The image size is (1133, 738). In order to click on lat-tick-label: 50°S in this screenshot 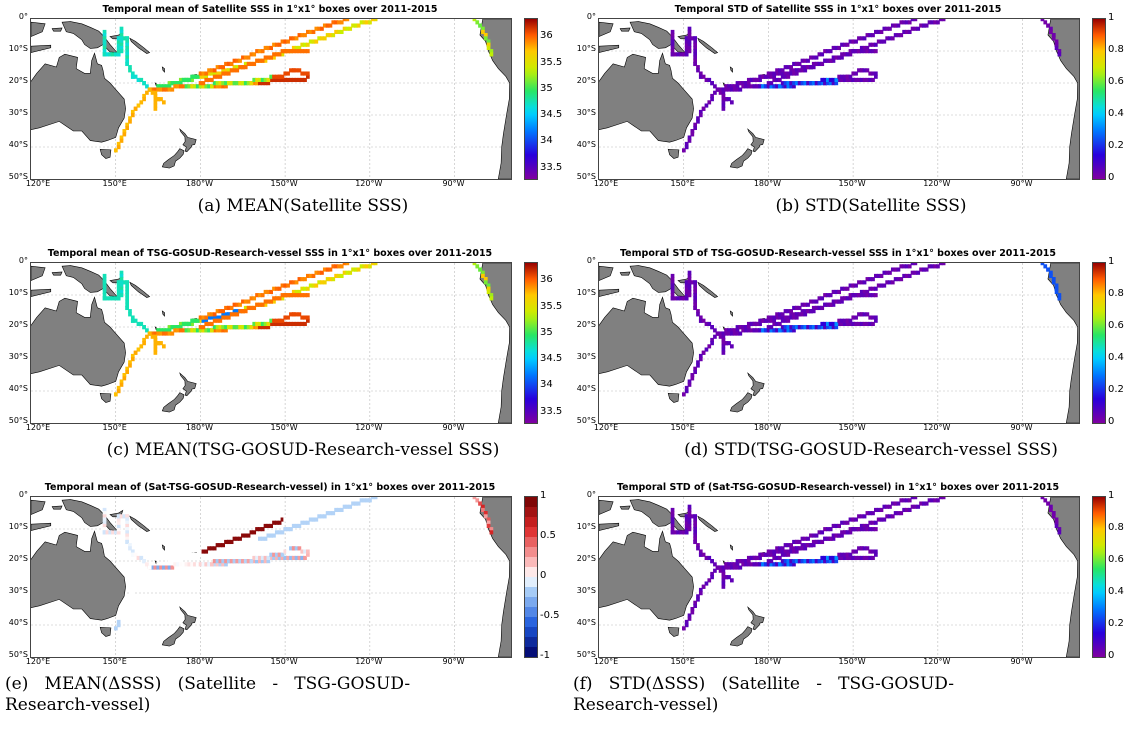, I will do `click(586, 176)`.